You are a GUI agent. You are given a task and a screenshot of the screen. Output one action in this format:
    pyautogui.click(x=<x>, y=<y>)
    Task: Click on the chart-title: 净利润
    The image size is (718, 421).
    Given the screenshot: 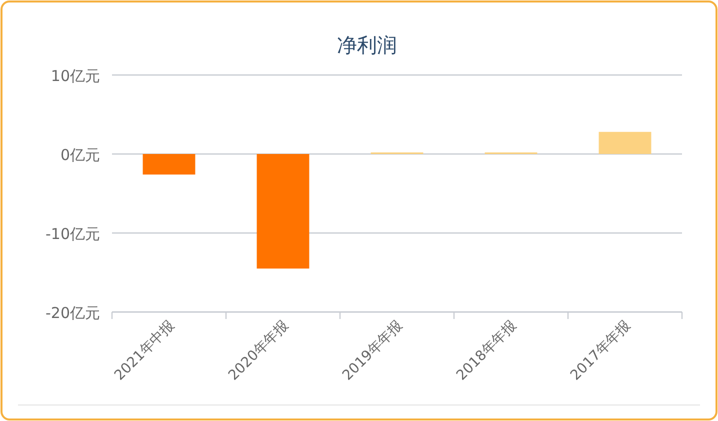 What is the action you would take?
    pyautogui.click(x=367, y=45)
    